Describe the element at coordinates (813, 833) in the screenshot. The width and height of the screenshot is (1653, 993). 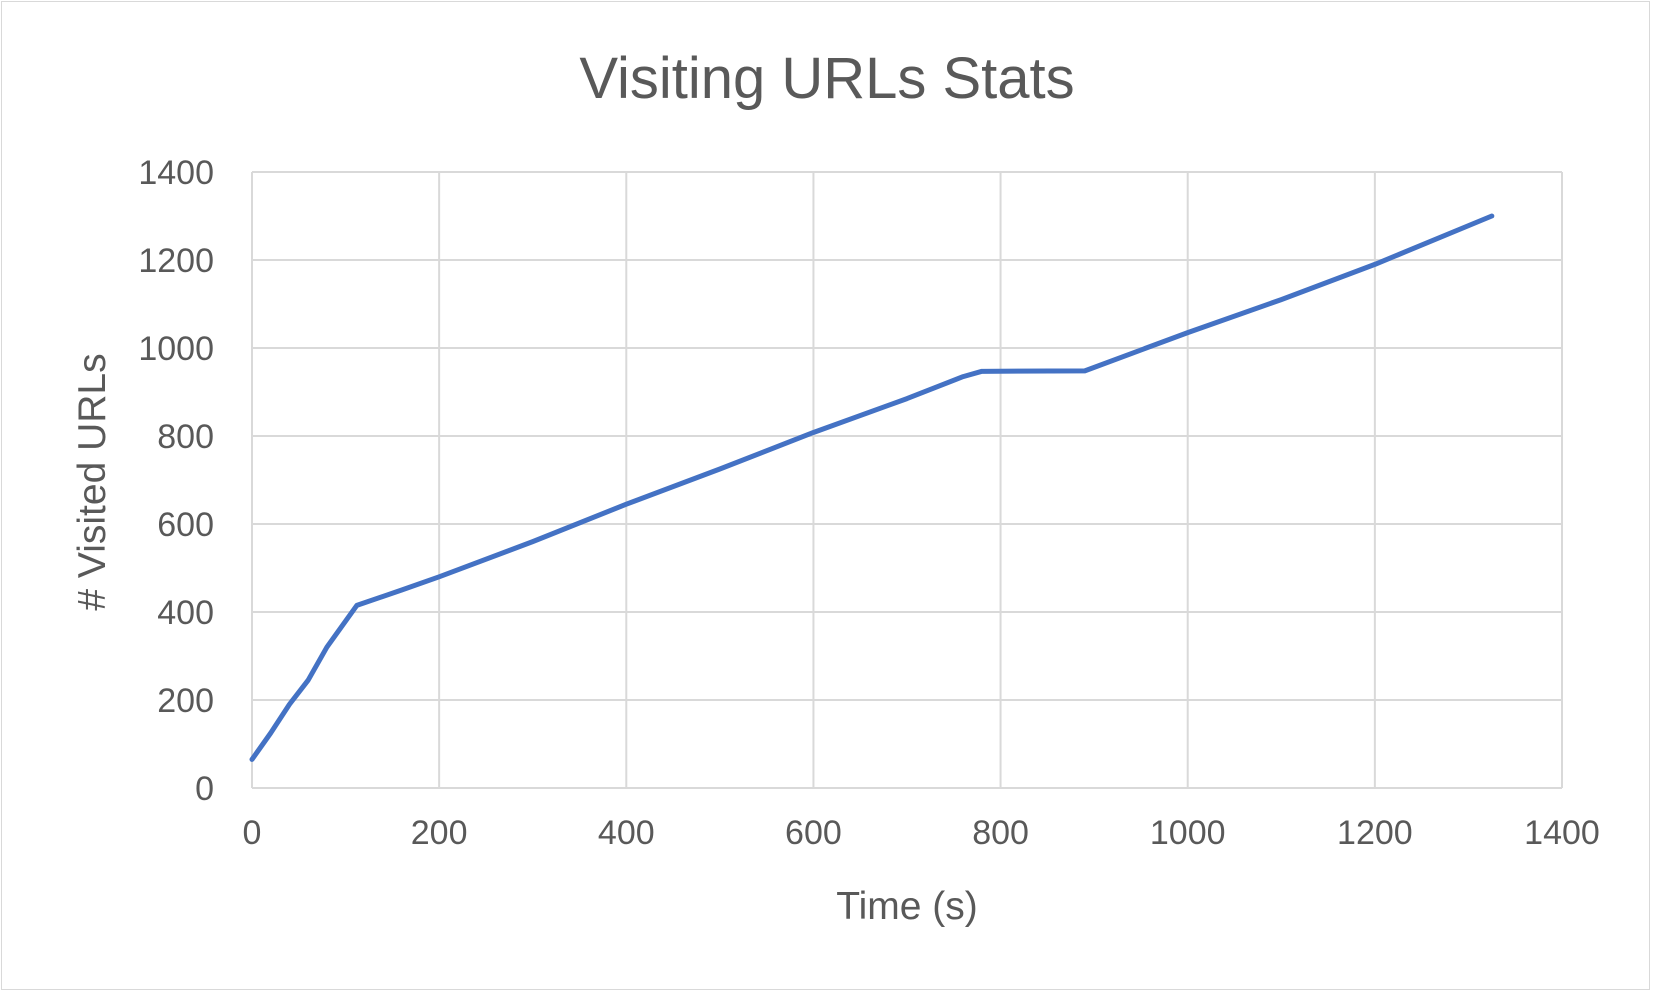
I see `x-tick-label: 600` at that location.